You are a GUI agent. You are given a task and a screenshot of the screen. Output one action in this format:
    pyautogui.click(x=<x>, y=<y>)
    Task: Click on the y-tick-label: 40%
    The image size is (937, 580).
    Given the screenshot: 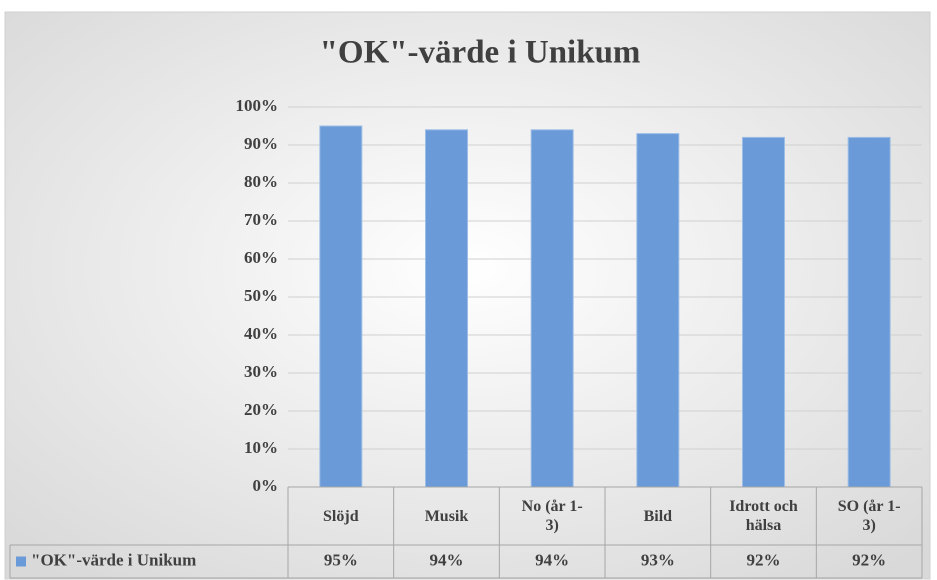 What is the action you would take?
    pyautogui.click(x=261, y=333)
    